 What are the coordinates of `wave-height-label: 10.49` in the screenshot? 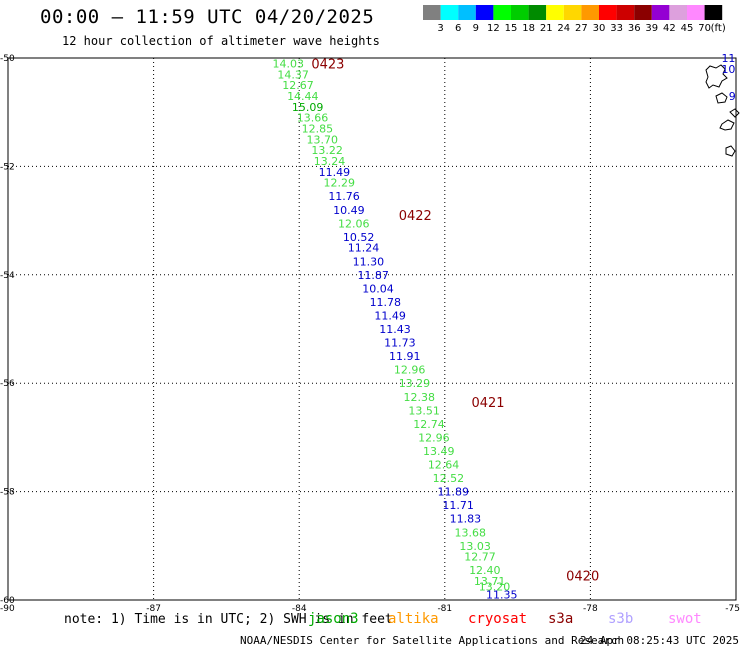 It's located at (349, 210).